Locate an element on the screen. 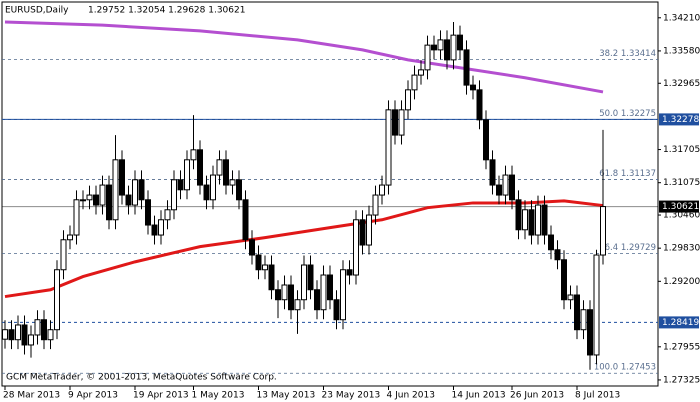  price-box-label: 1.32278 is located at coordinates (680, 120).